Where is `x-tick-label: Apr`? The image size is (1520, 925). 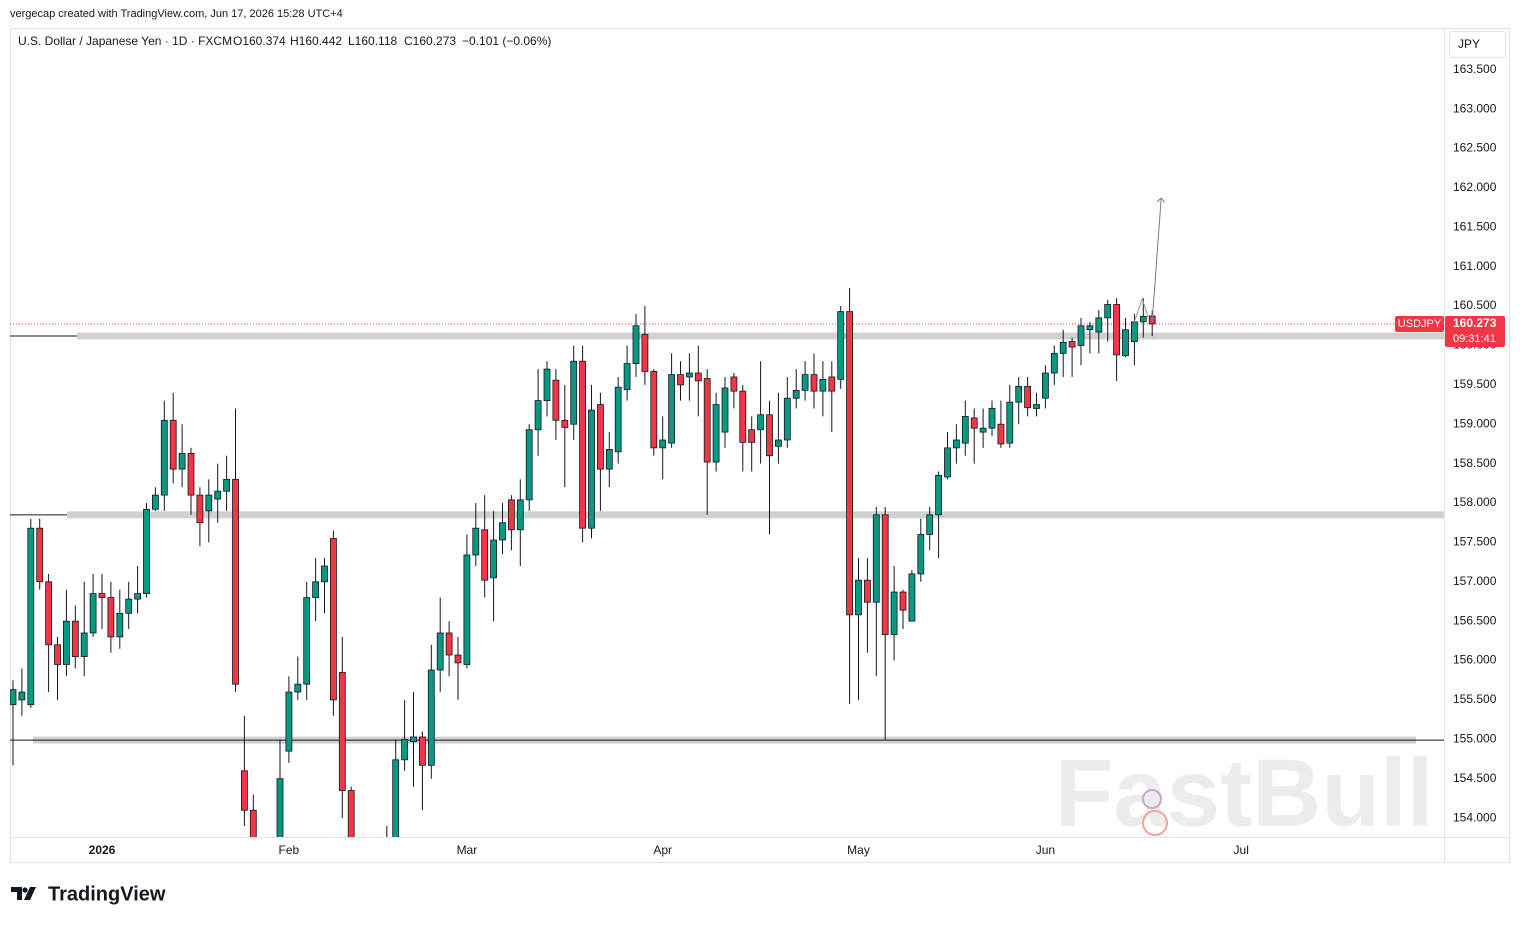 x-tick-label: Apr is located at coordinates (662, 850).